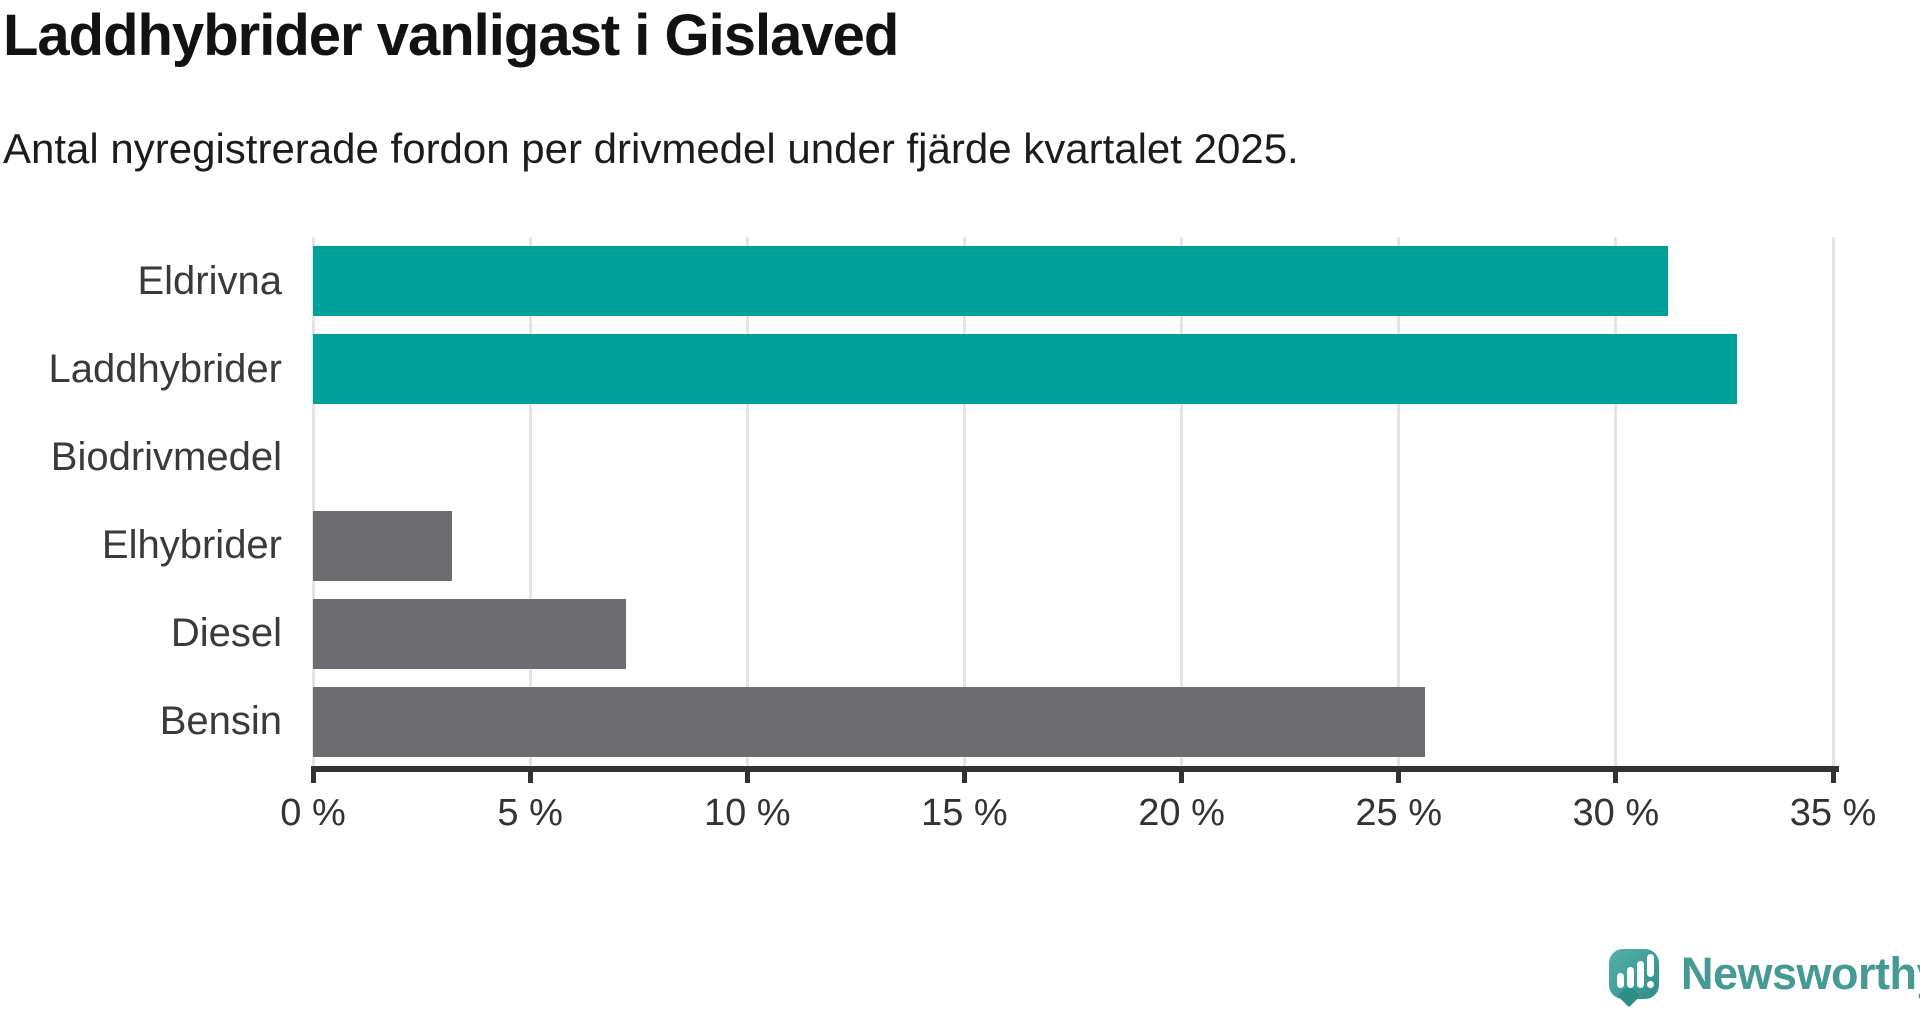 This screenshot has width=1920, height=1010. What do you see at coordinates (226, 633) in the screenshot?
I see `category-label-diesel: Diesel` at bounding box center [226, 633].